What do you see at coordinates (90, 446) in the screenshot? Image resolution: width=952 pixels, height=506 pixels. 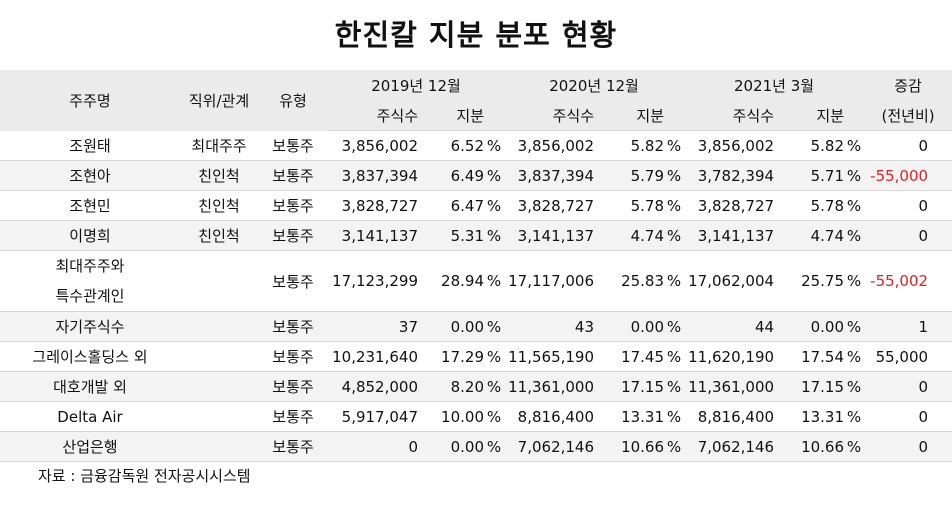 I see `shareholder-name: 산업은행` at bounding box center [90, 446].